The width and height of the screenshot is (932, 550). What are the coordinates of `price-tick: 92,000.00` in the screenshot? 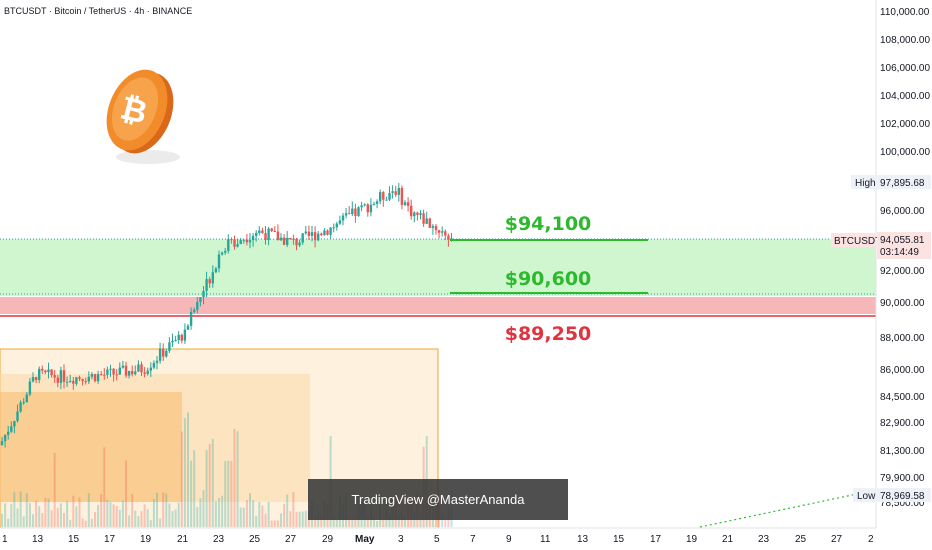 It's located at (902, 271).